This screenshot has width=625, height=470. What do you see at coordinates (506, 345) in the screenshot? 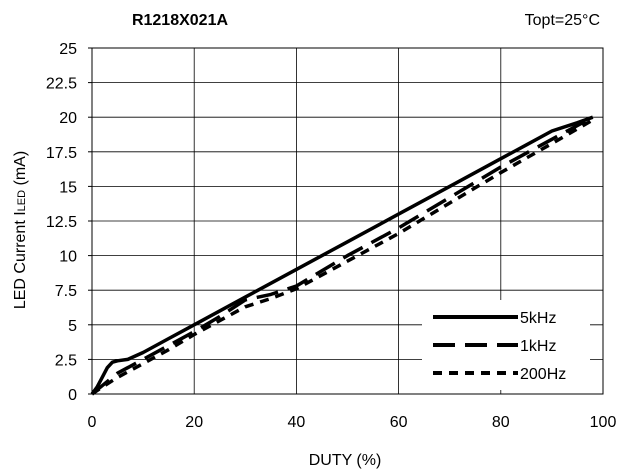
I see `legend: 5kHz 1kHz 200Hz` at bounding box center [506, 345].